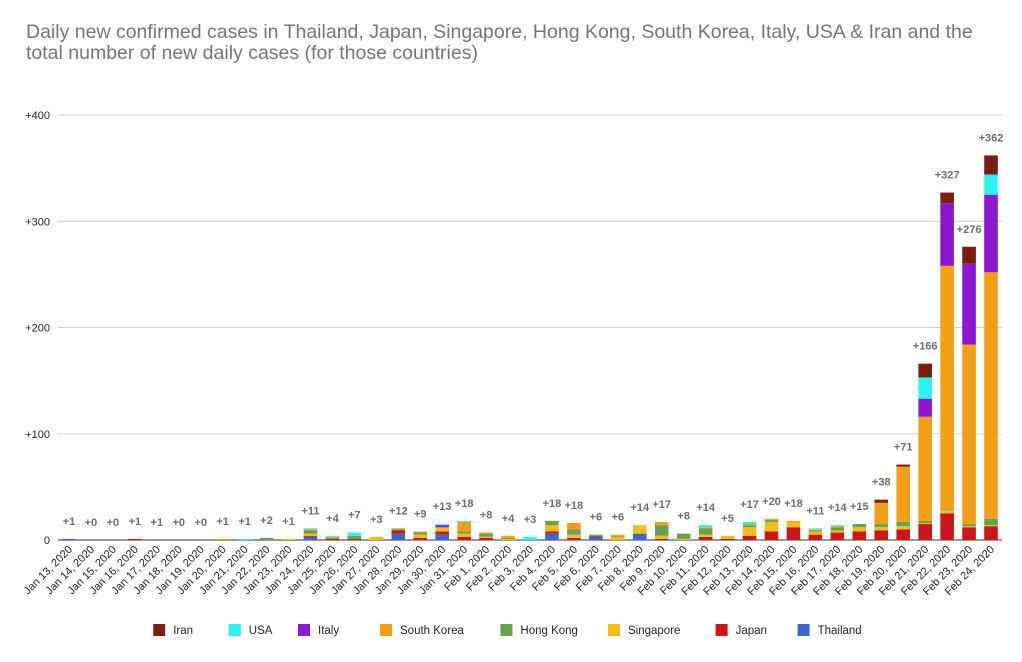  I want to click on total-label: +14, so click(640, 508).